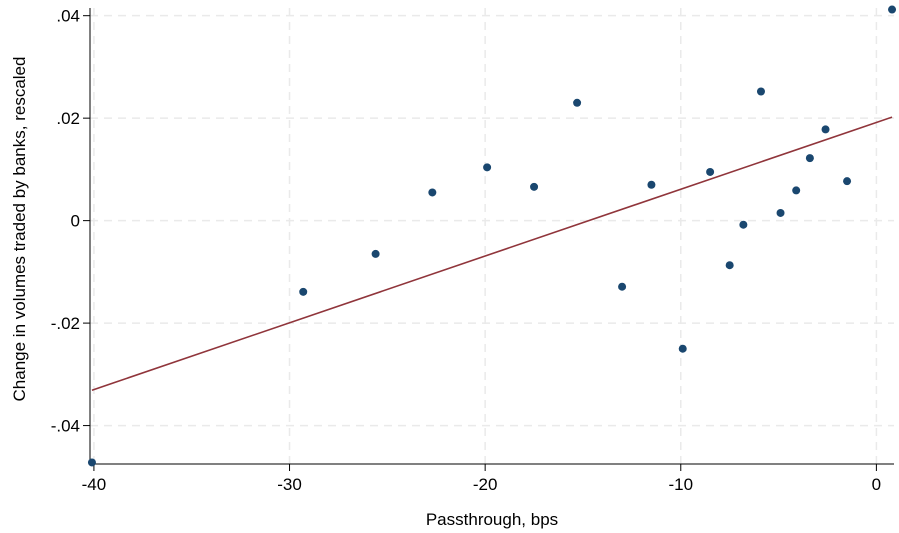  Describe the element at coordinates (492, 519) in the screenshot. I see `x-axis-title: Passthrough, bps` at that location.